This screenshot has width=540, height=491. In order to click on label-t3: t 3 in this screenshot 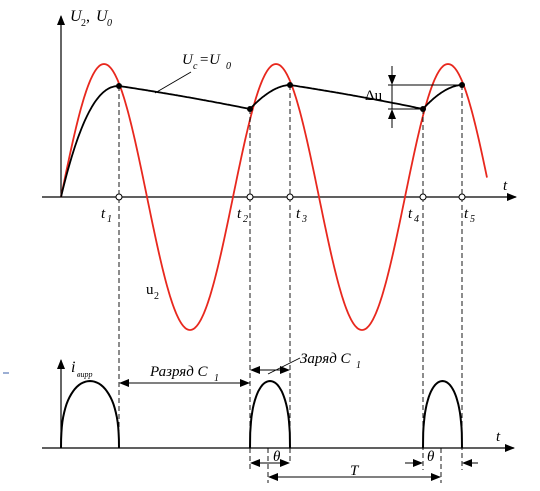, I will do `click(301, 215)`.